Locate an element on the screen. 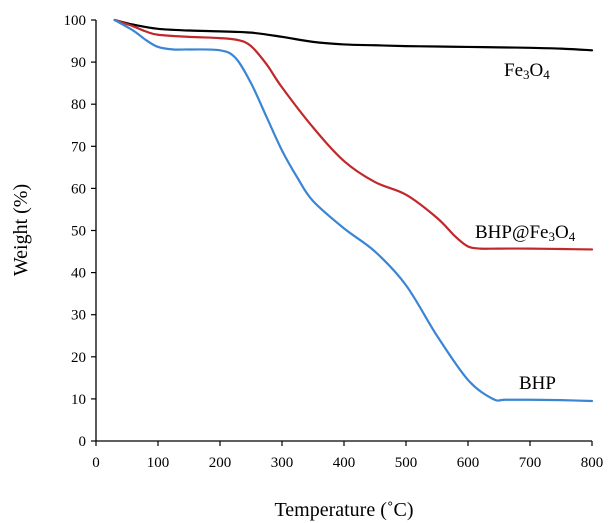 This screenshot has height=523, width=609. y-tick-label: 20 is located at coordinates (78, 358).